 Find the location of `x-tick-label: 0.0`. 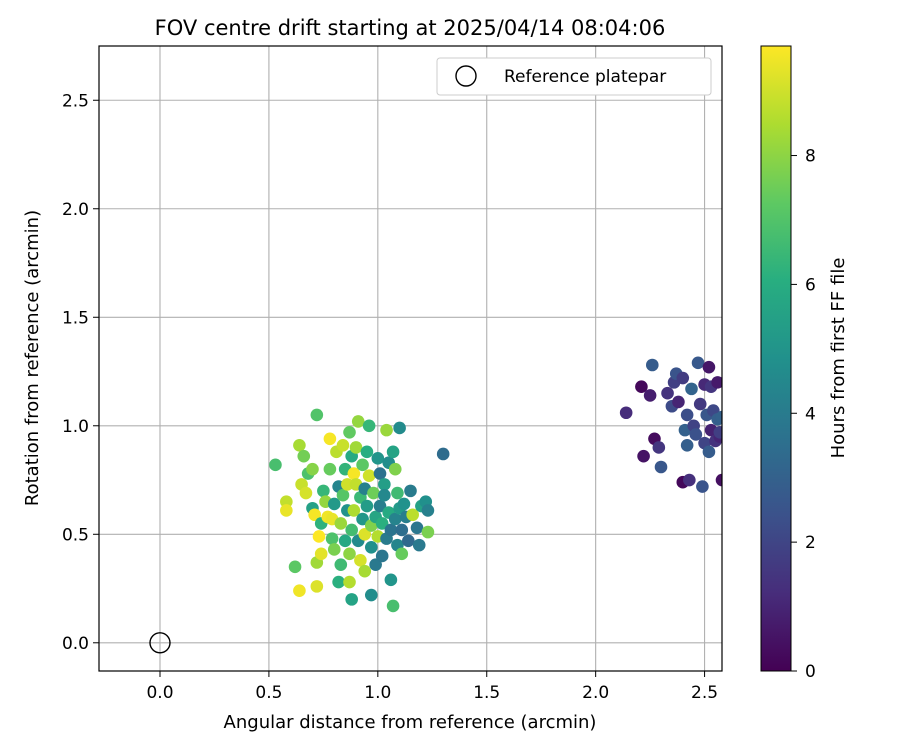

x-tick-label: 0.0 is located at coordinates (159, 693).